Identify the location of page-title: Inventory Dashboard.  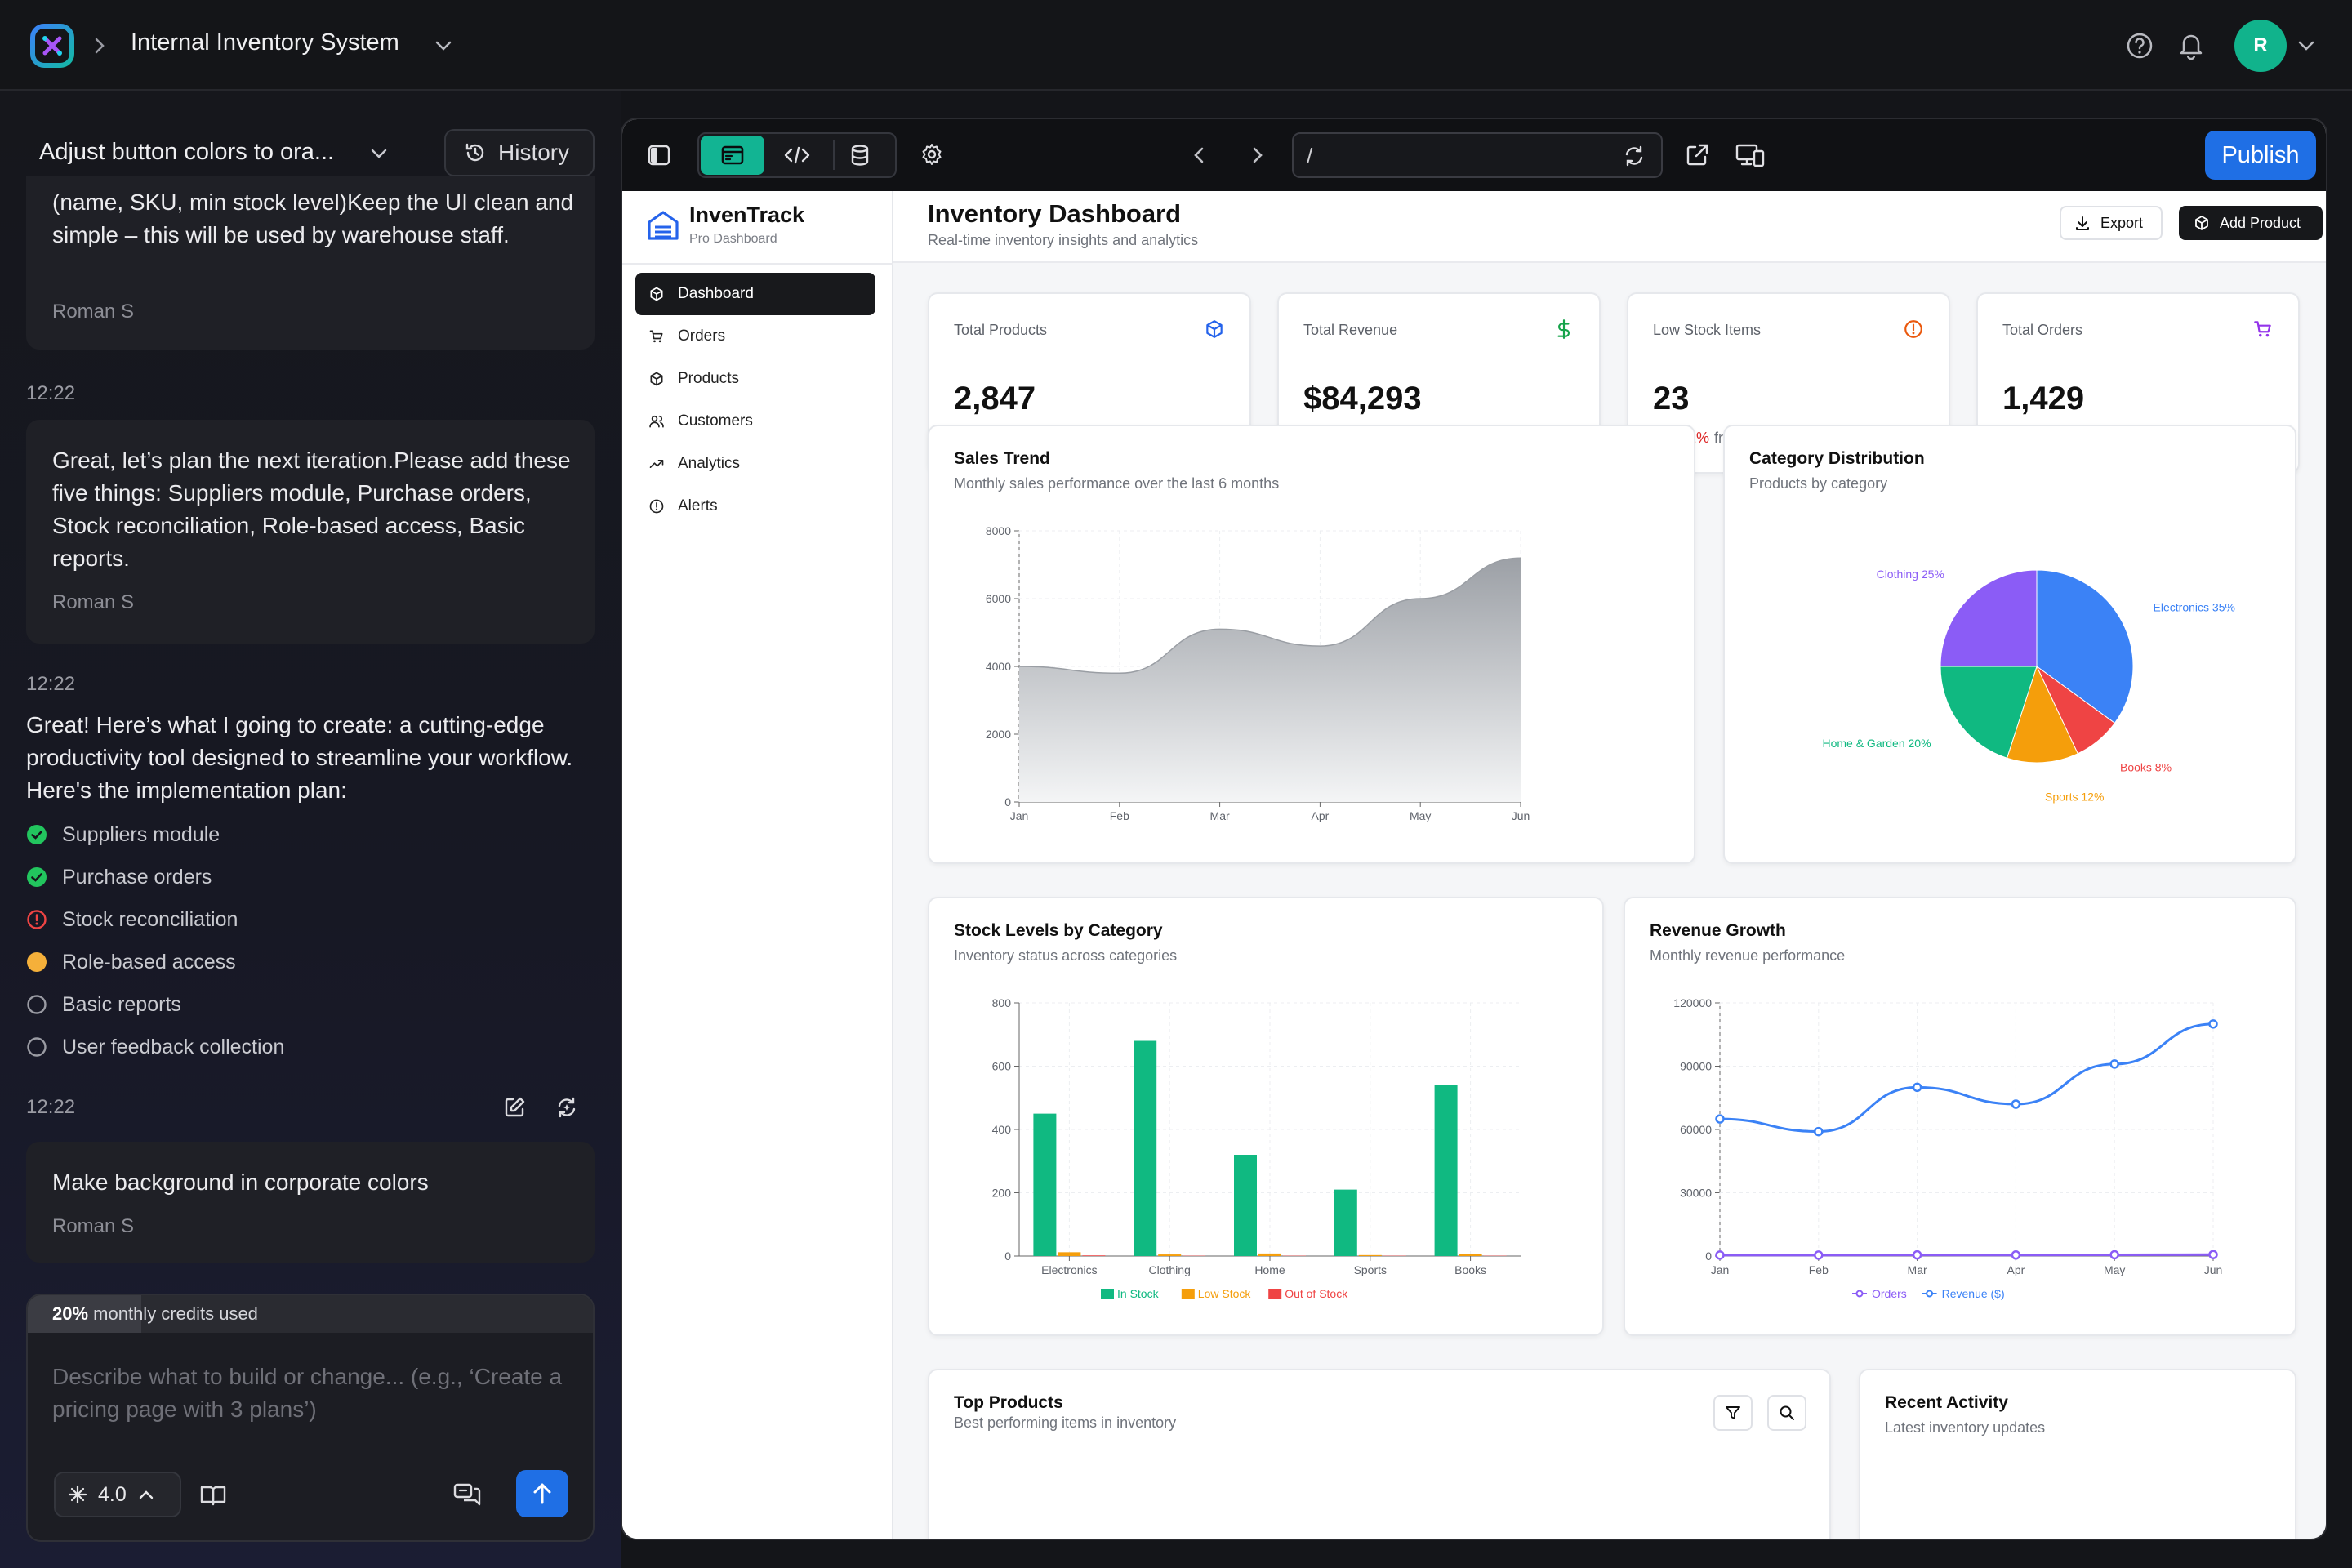
(1055, 213).